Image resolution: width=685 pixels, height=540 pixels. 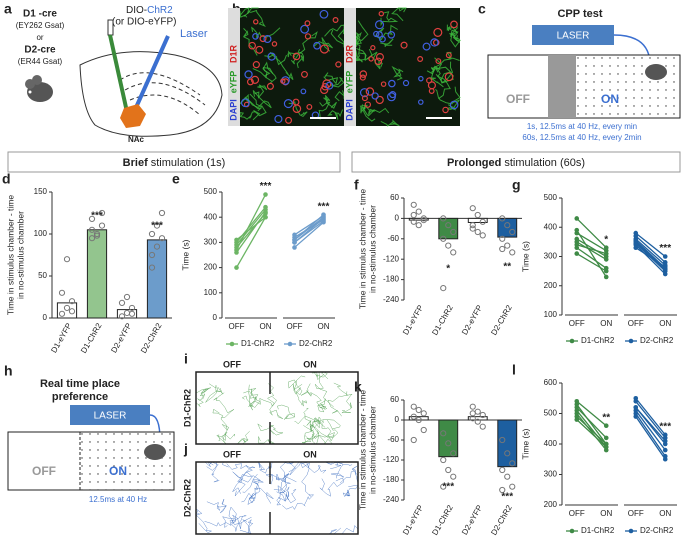 What do you see at coordinates (581, 137) in the screenshot?
I see `protocol: 60s, 12.5ms at 40 Hz, every 2min` at bounding box center [581, 137].